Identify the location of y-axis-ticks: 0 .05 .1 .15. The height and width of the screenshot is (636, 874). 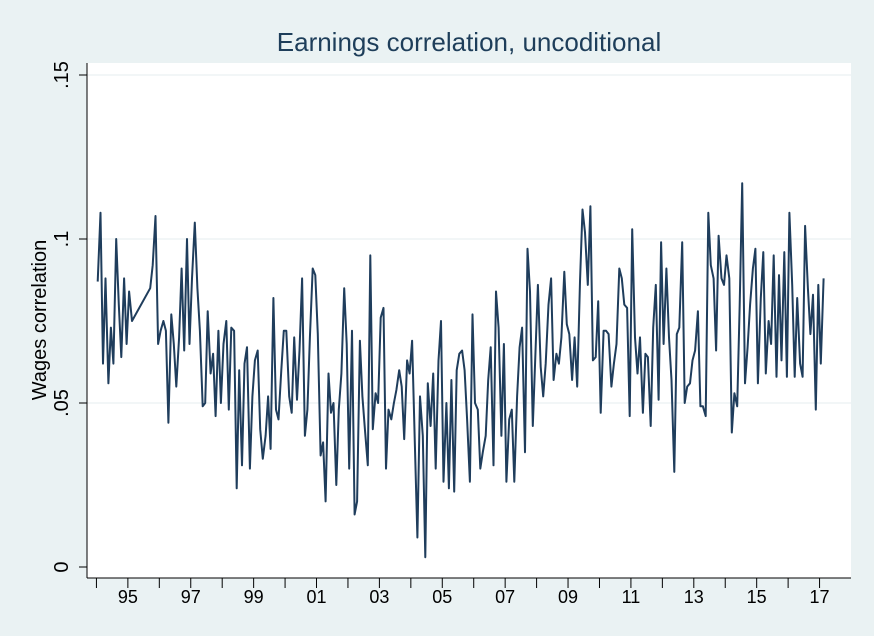
(69, 317).